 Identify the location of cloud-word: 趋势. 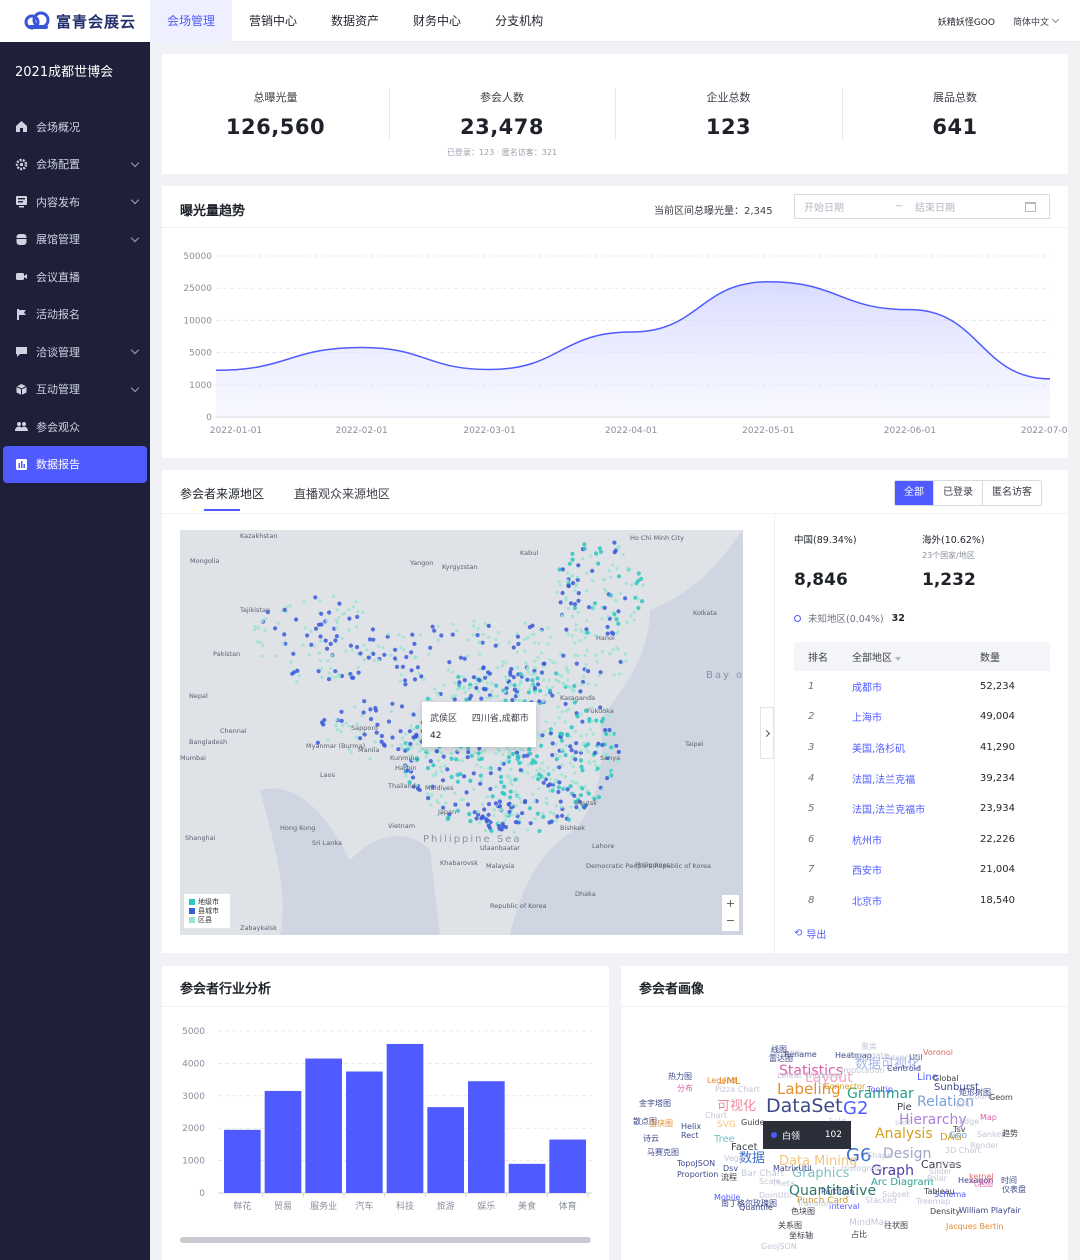
(1010, 1133).